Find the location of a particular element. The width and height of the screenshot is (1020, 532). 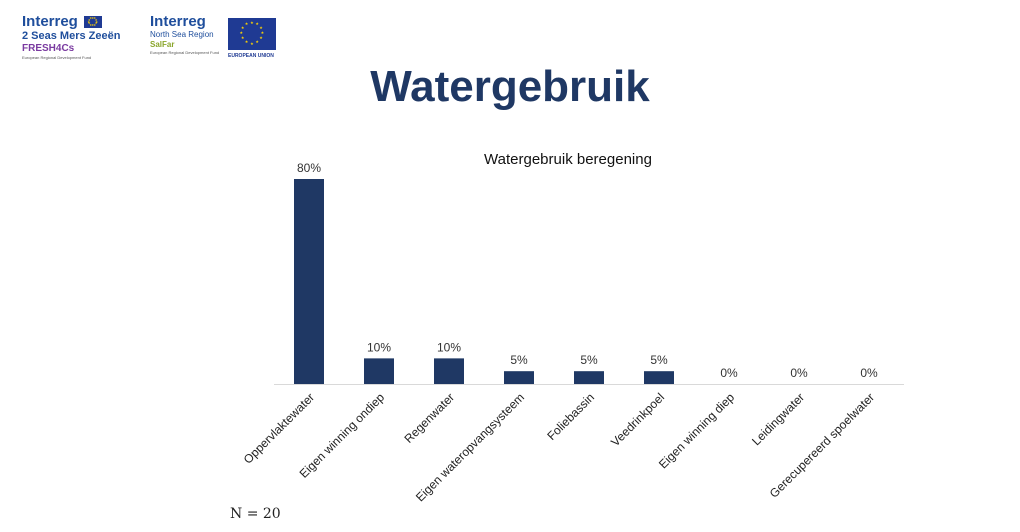

category-label: Leidingwater is located at coordinates (778, 419).